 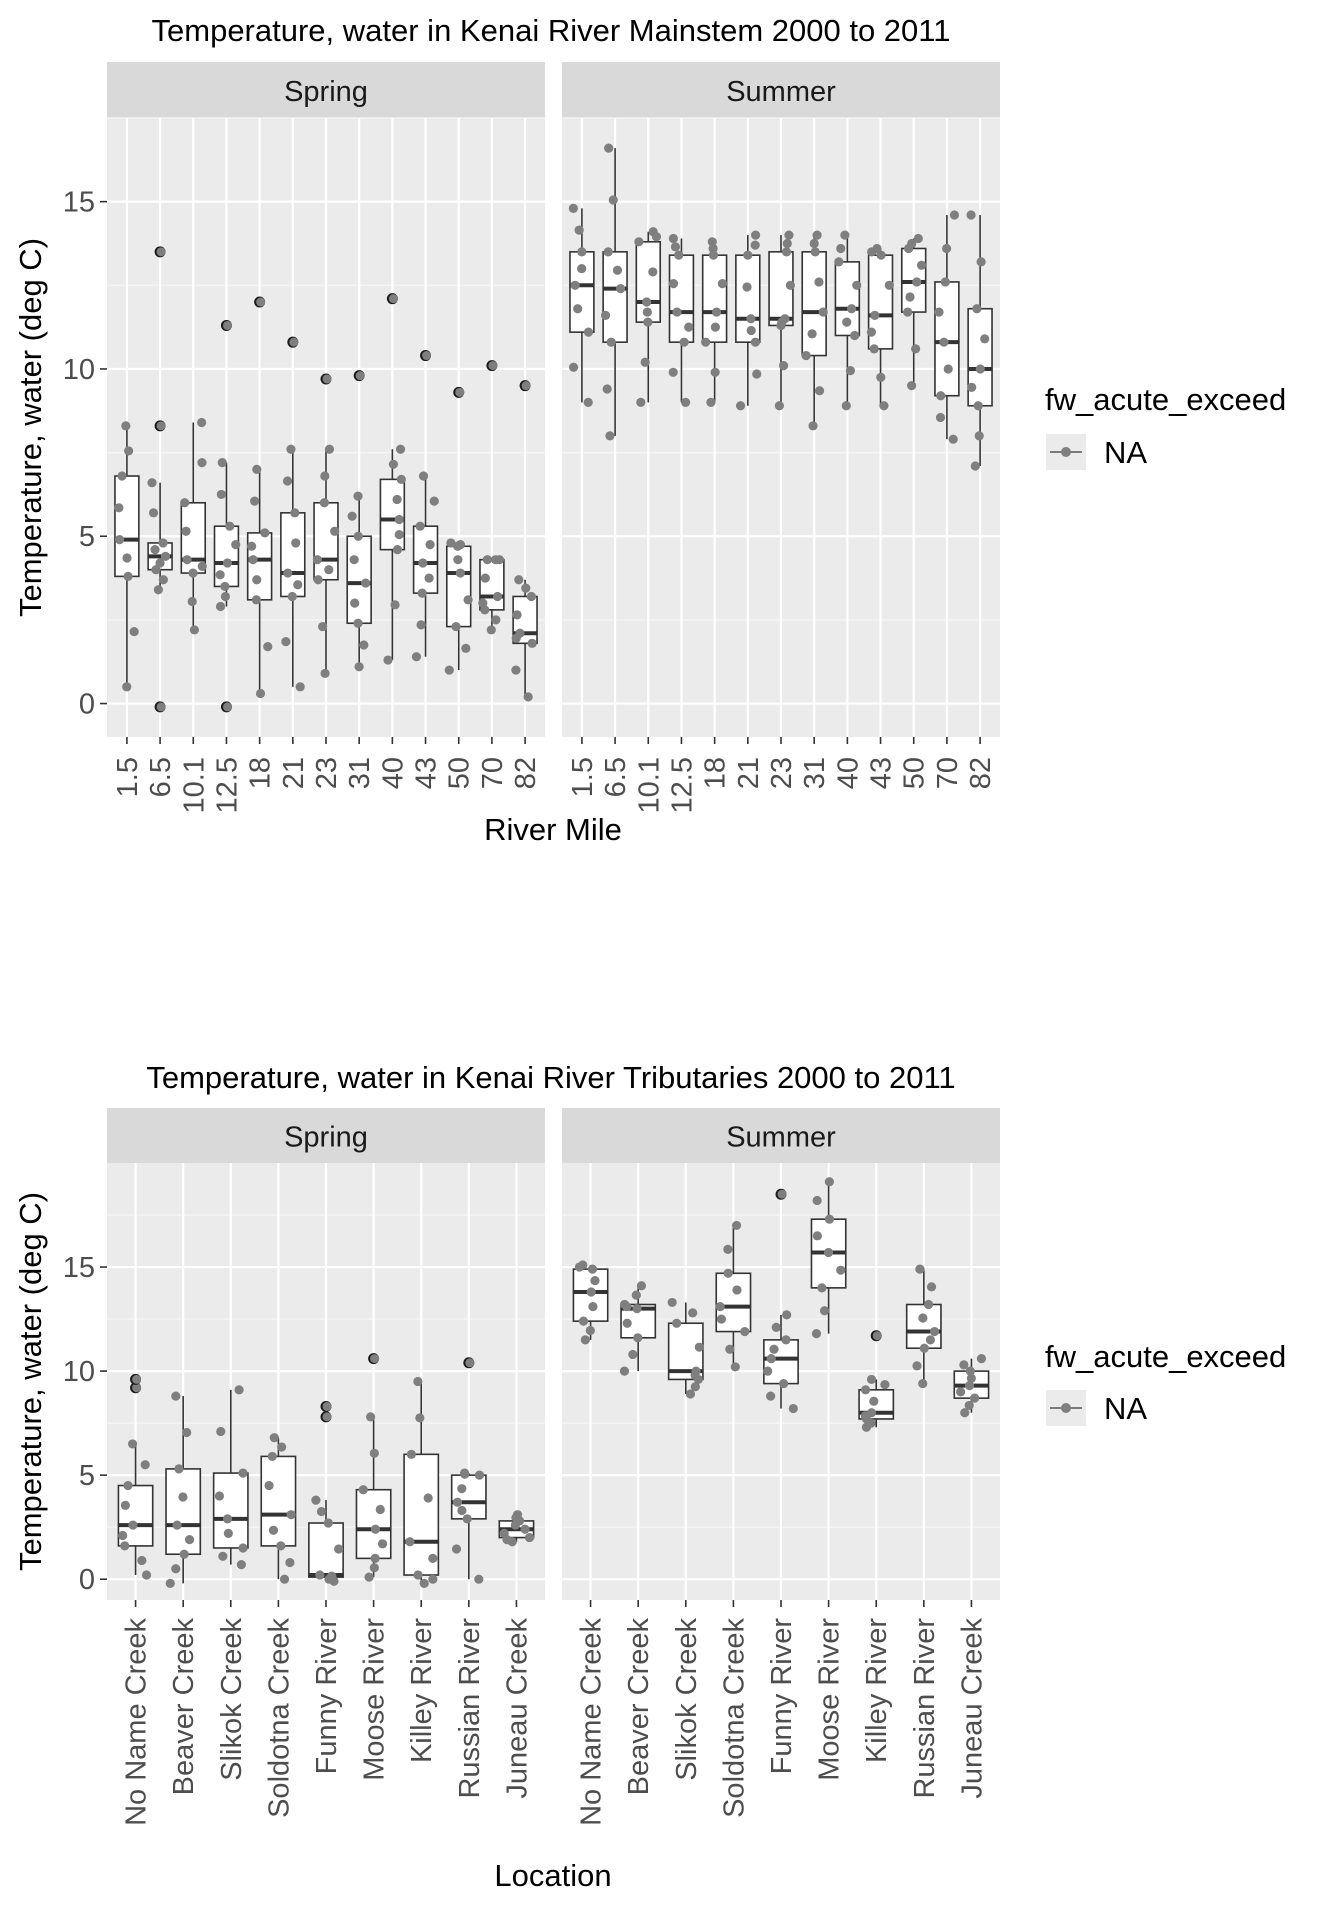 I want to click on x-tick-label: Beaver Creek, so click(x=639, y=1707).